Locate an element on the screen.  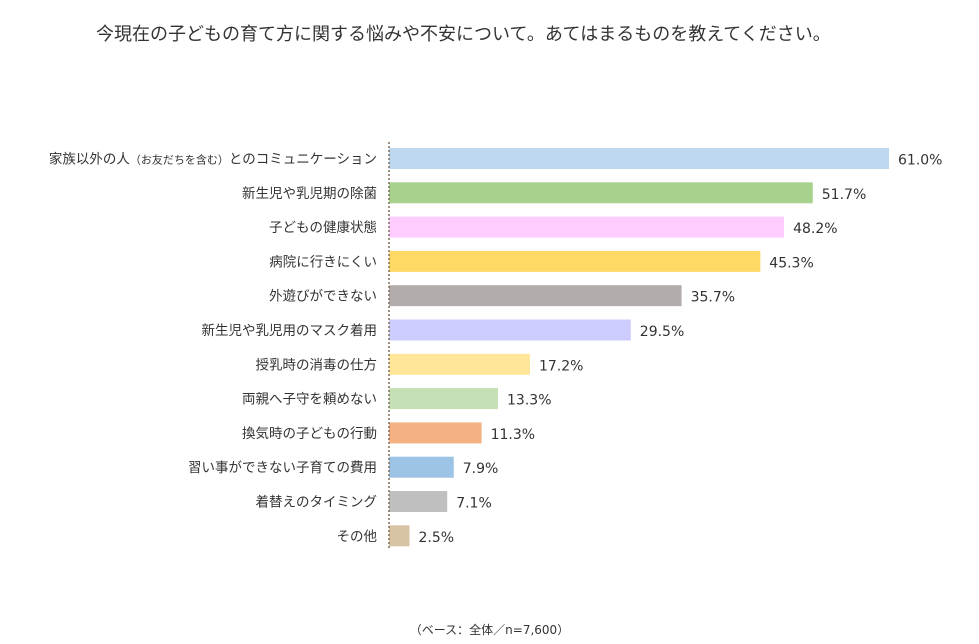
category-label: 家族以外の人（お友だちを含む）とのコミュニケーション is located at coordinates (213, 159).